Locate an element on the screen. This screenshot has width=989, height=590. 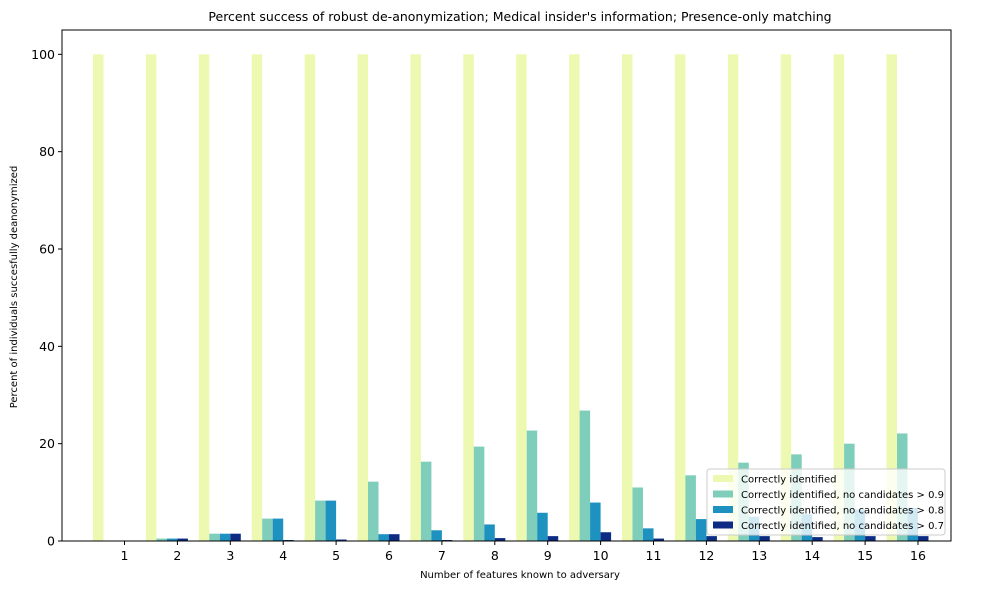
x-tick-label: 12 is located at coordinates (706, 555).